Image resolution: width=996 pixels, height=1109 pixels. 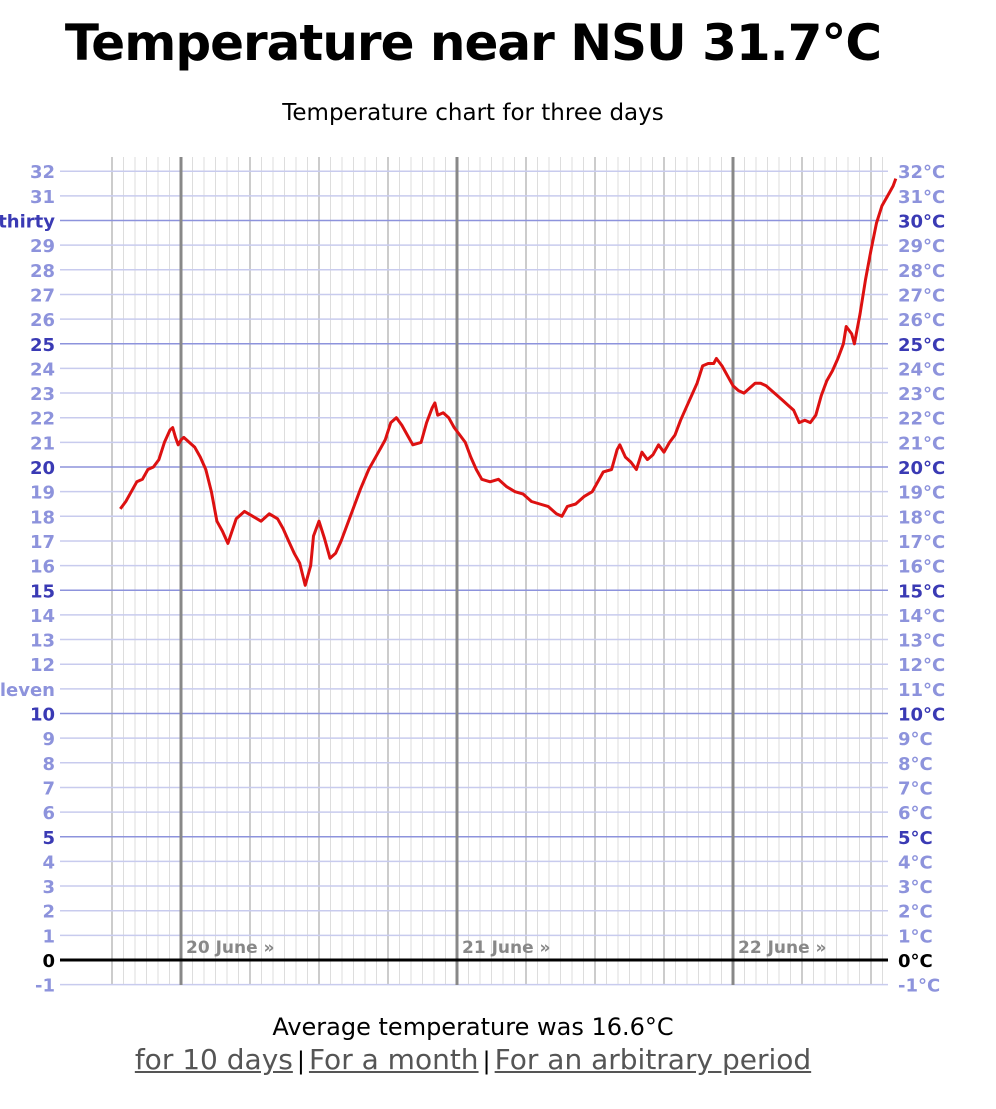 I want to click on page-subtitle: Temperature chart for three days, so click(x=473, y=113).